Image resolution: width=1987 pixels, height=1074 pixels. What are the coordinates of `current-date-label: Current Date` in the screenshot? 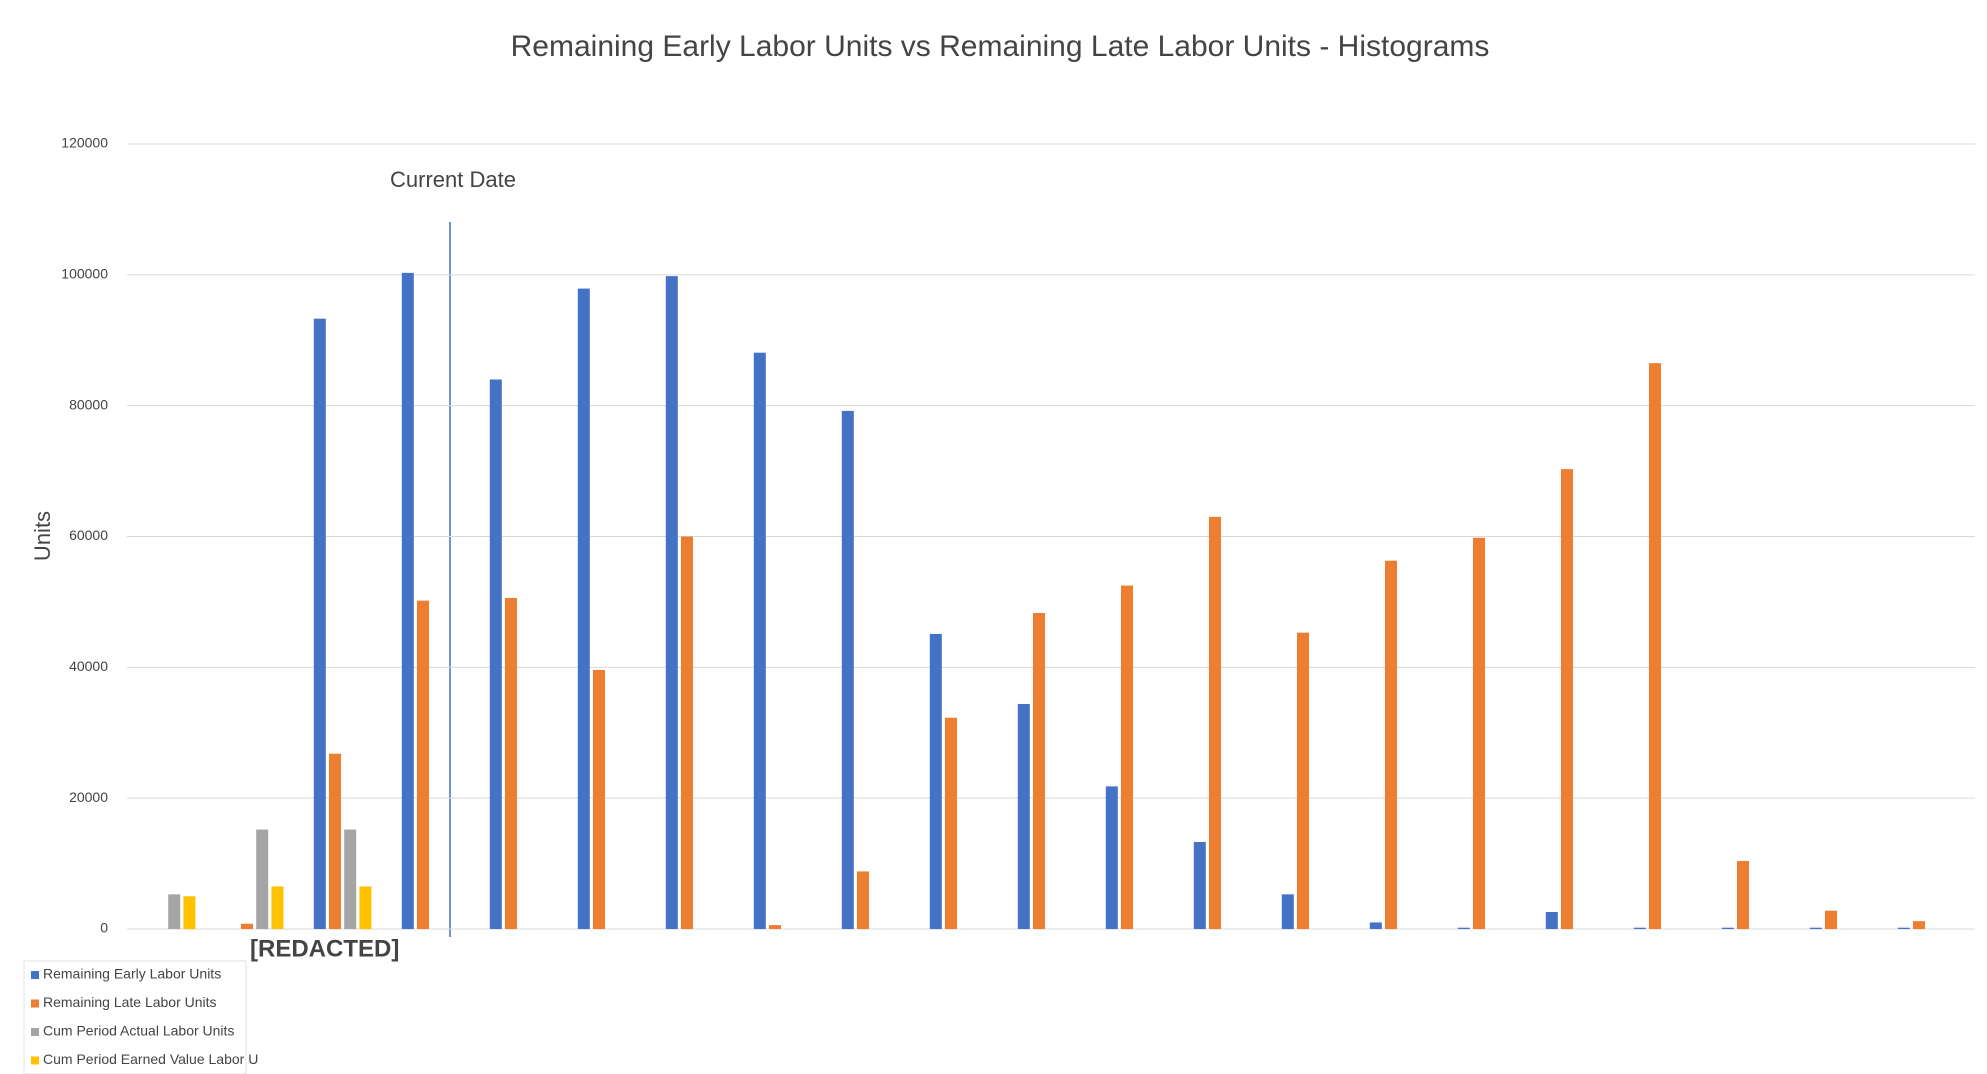 It's located at (453, 179).